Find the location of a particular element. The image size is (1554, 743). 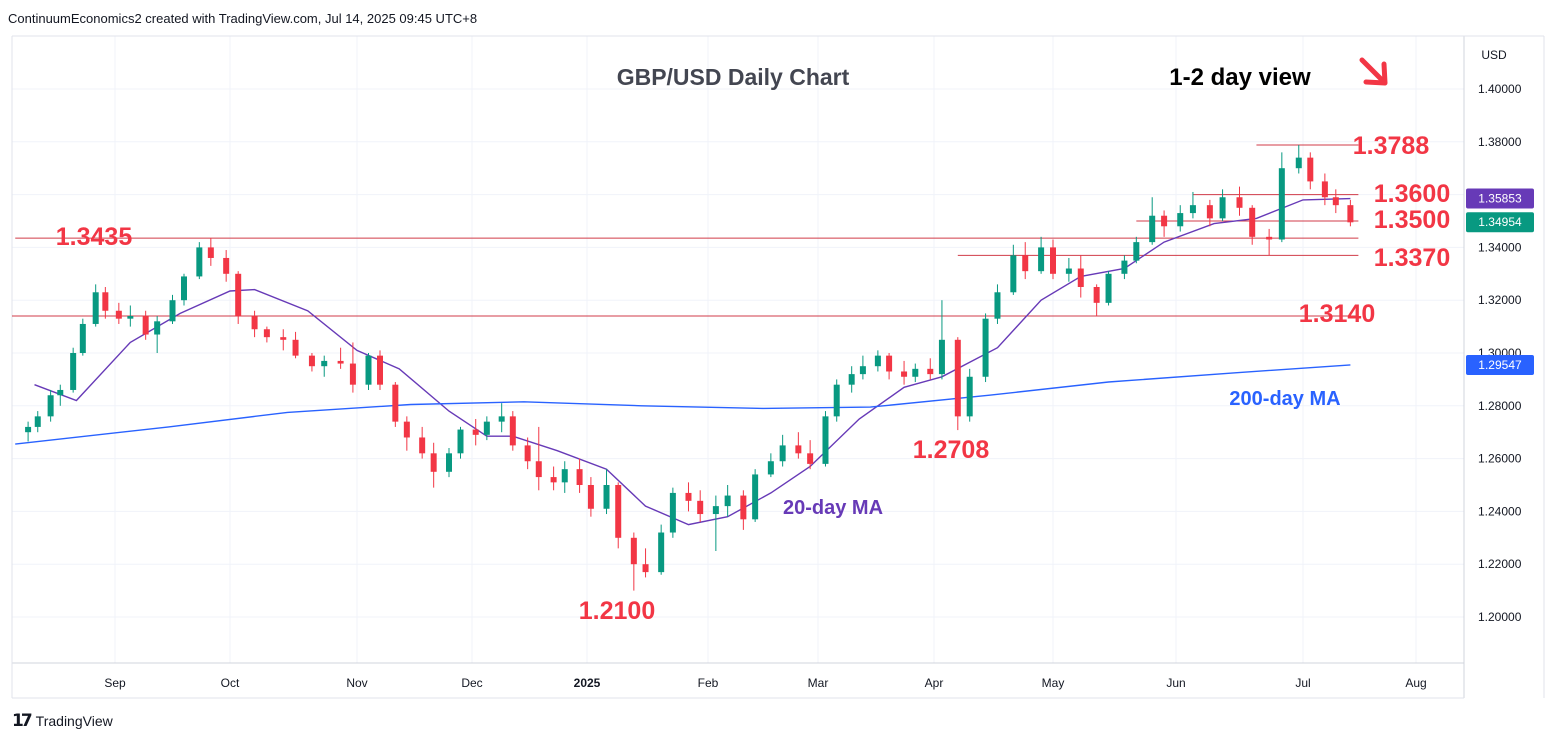

chart-subtitle: 1-2 day view is located at coordinates (1240, 77).